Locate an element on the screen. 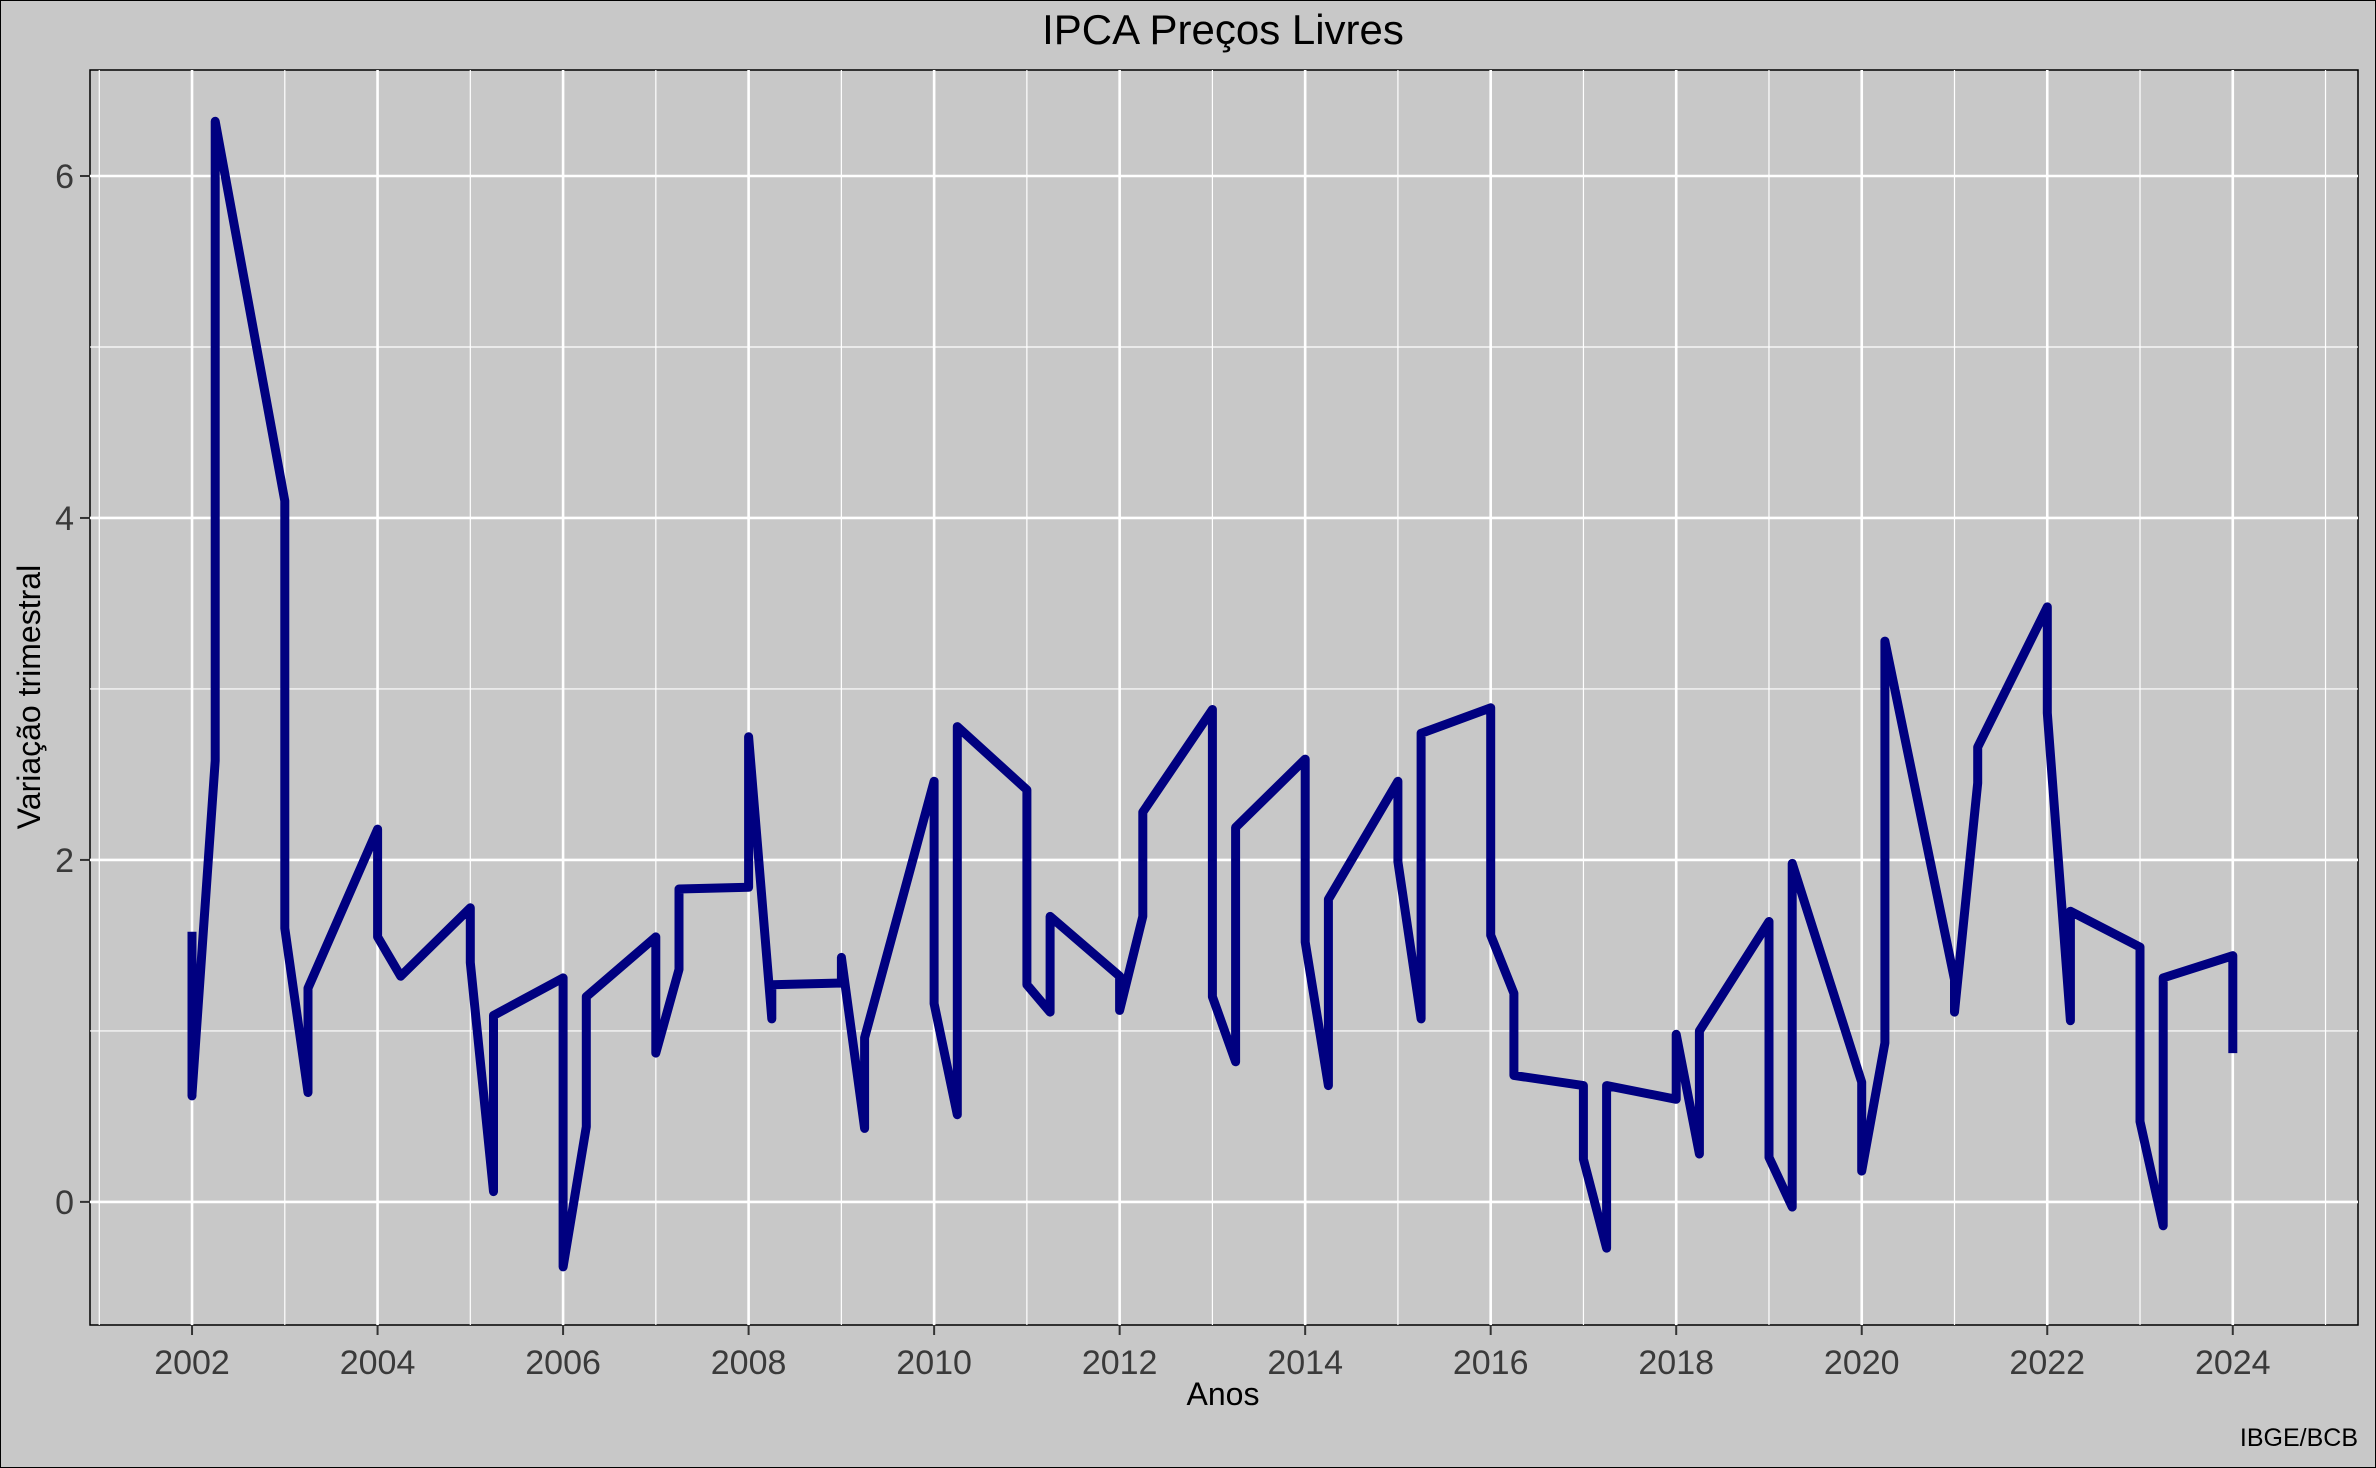 The width and height of the screenshot is (2376, 1468). x-tick-label: 2006 is located at coordinates (563, 1363).